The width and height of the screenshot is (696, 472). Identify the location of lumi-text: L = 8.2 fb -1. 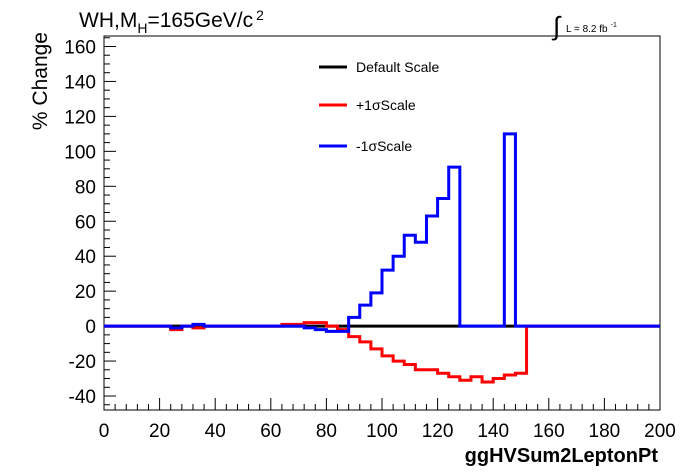
(591, 28).